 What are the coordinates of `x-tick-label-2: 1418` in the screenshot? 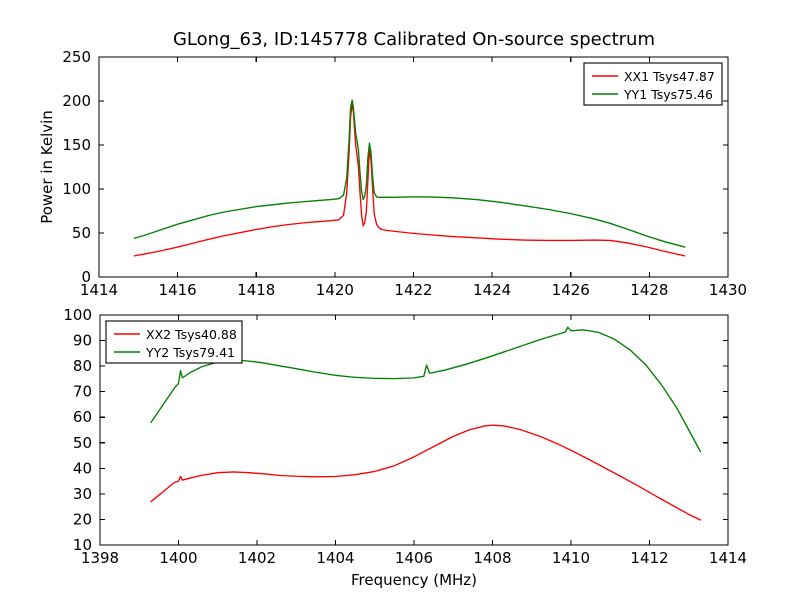 It's located at (256, 290).